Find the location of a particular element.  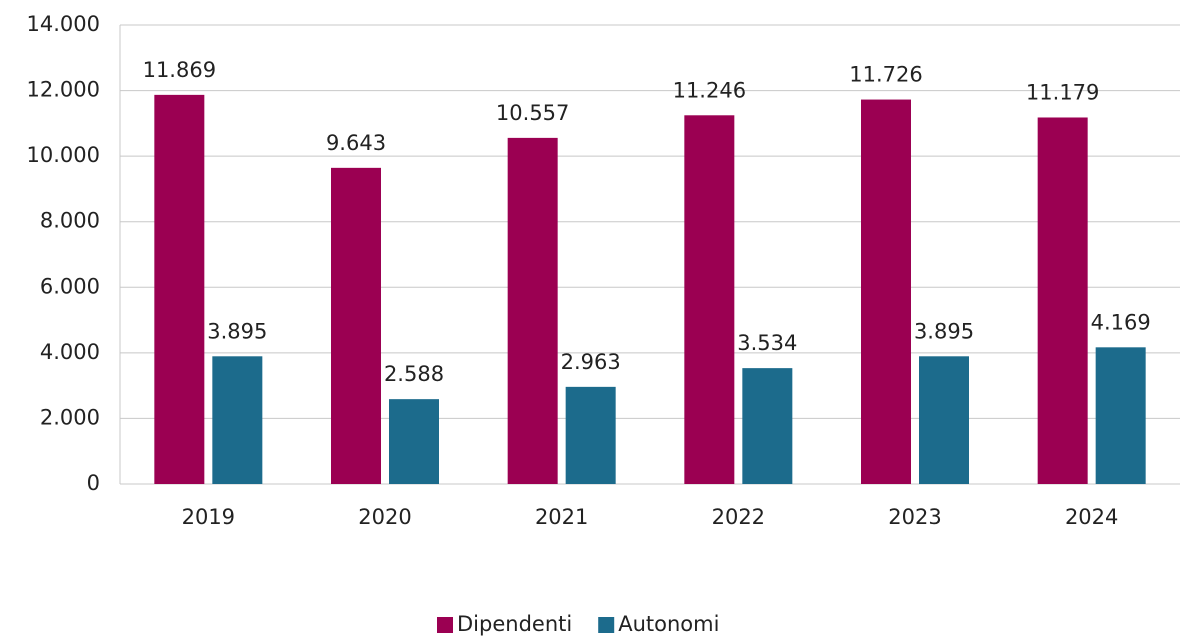

y-tick-label: 14.000 is located at coordinates (63, 24).